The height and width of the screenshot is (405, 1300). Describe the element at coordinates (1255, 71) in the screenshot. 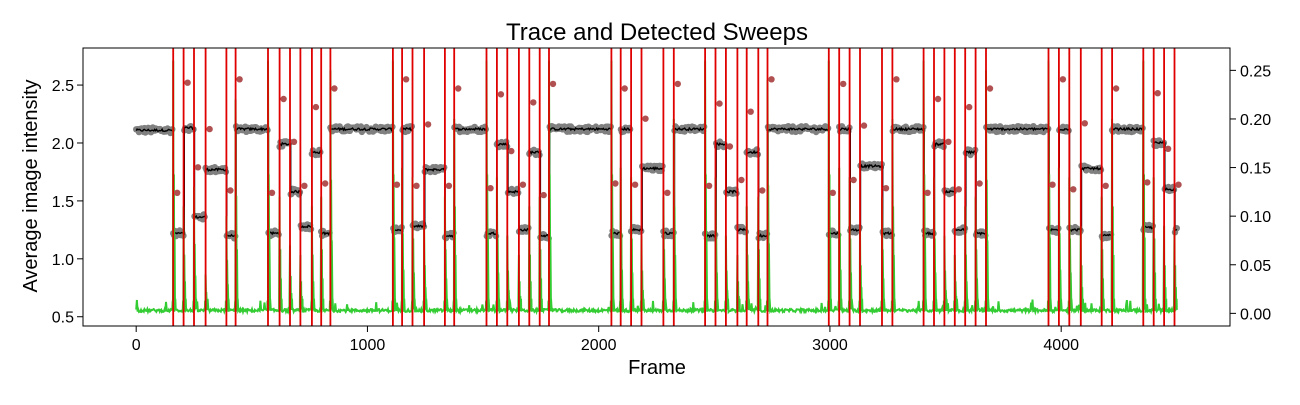

I see `y2-tick-label: 0.25` at that location.